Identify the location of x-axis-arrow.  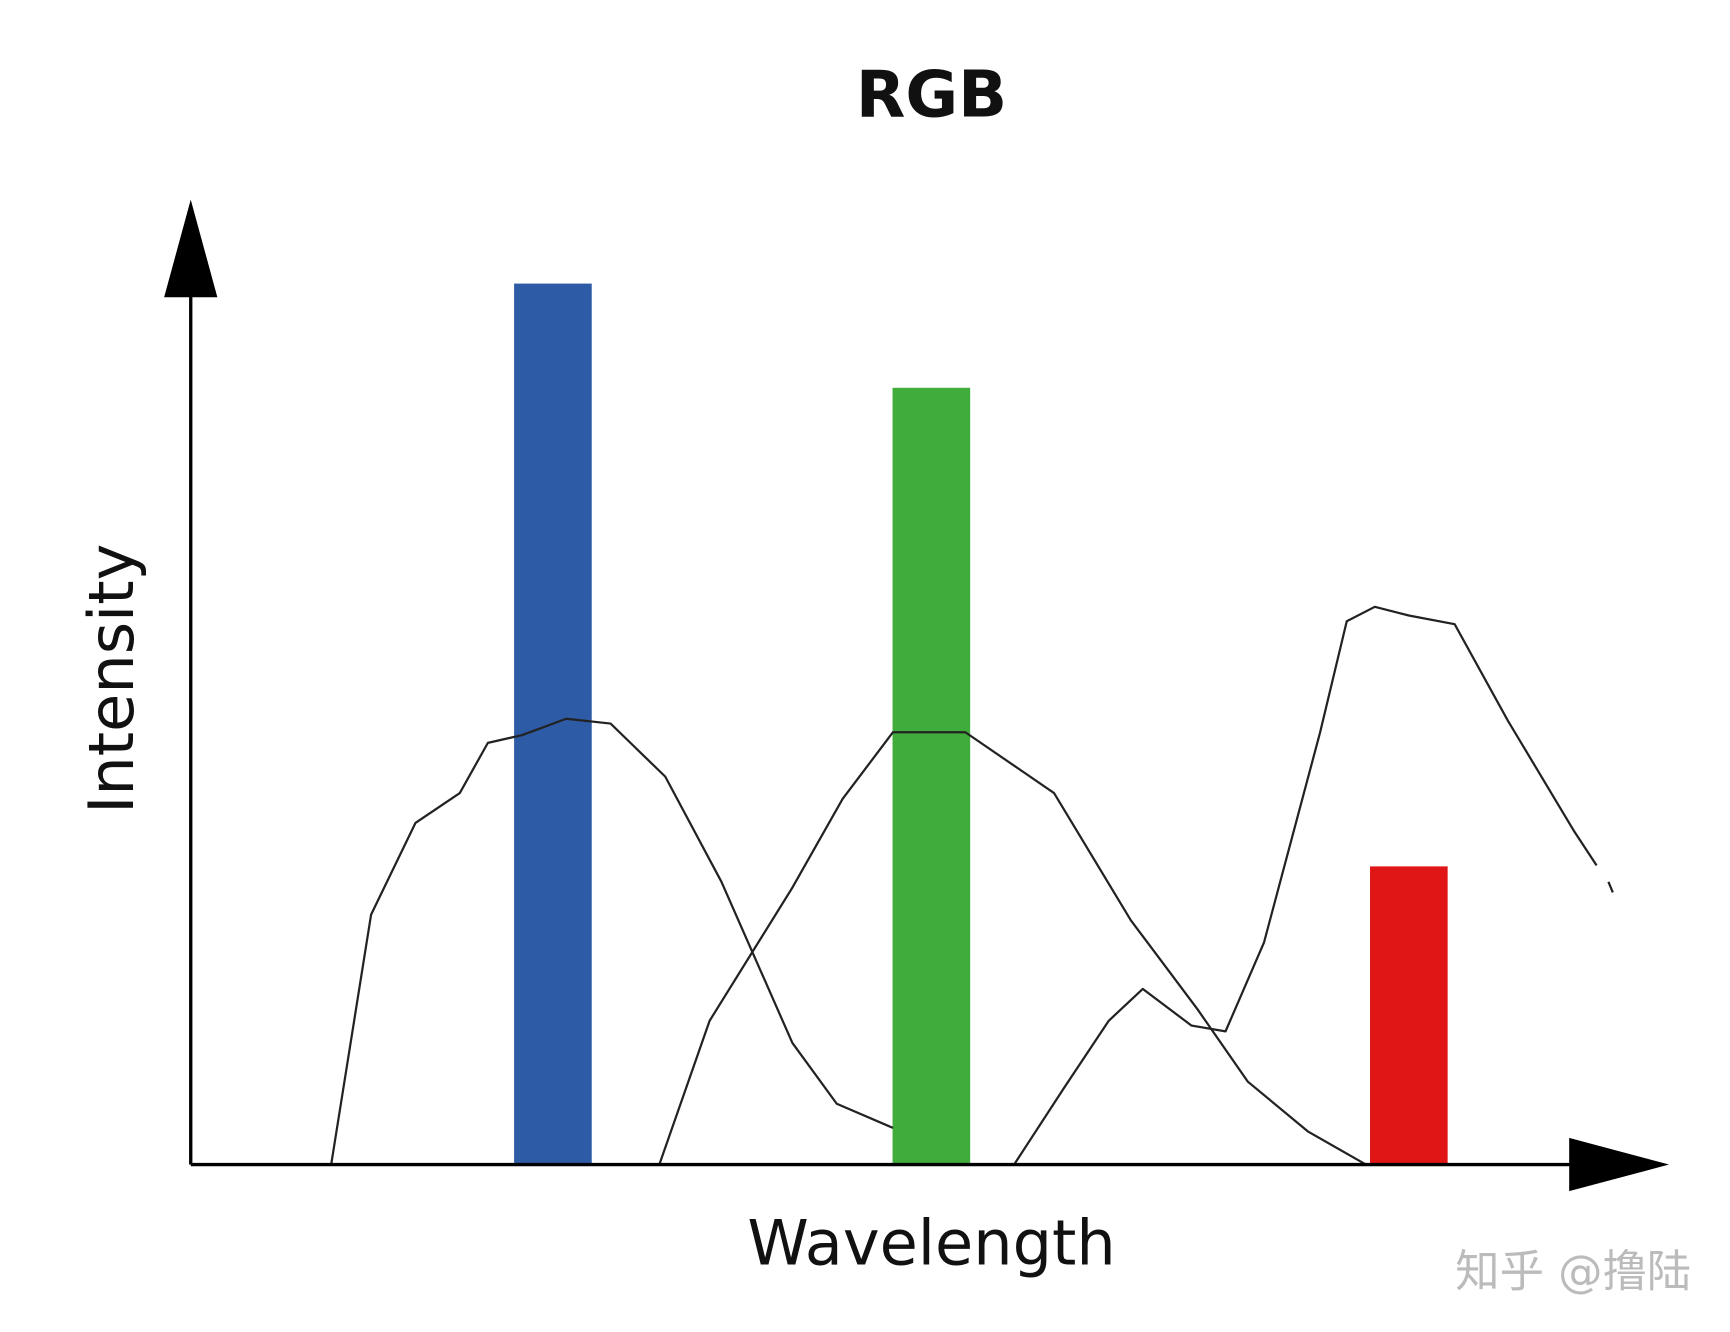
(1619, 1164).